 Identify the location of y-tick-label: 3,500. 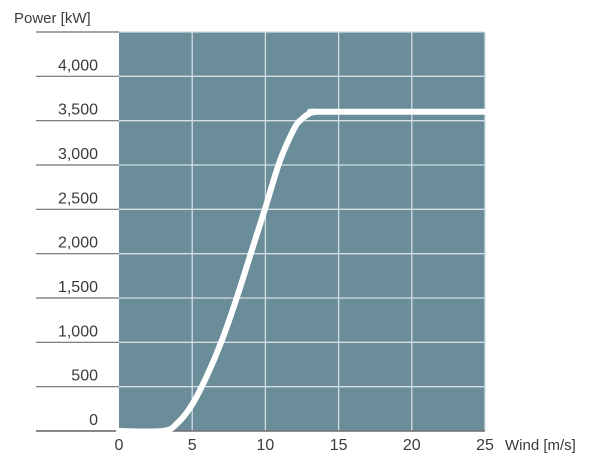
(78, 110).